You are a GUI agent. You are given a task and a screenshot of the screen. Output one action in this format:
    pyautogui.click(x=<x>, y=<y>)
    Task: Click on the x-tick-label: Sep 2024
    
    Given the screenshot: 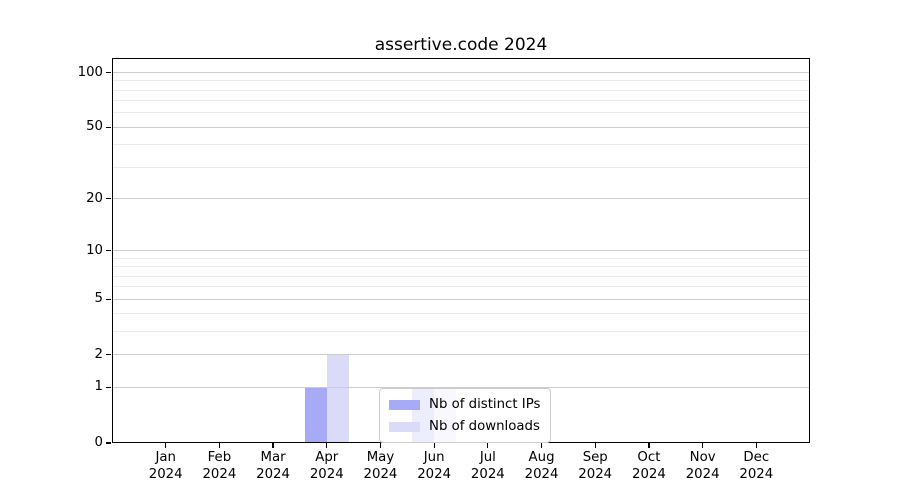 What is the action you would take?
    pyautogui.click(x=595, y=466)
    